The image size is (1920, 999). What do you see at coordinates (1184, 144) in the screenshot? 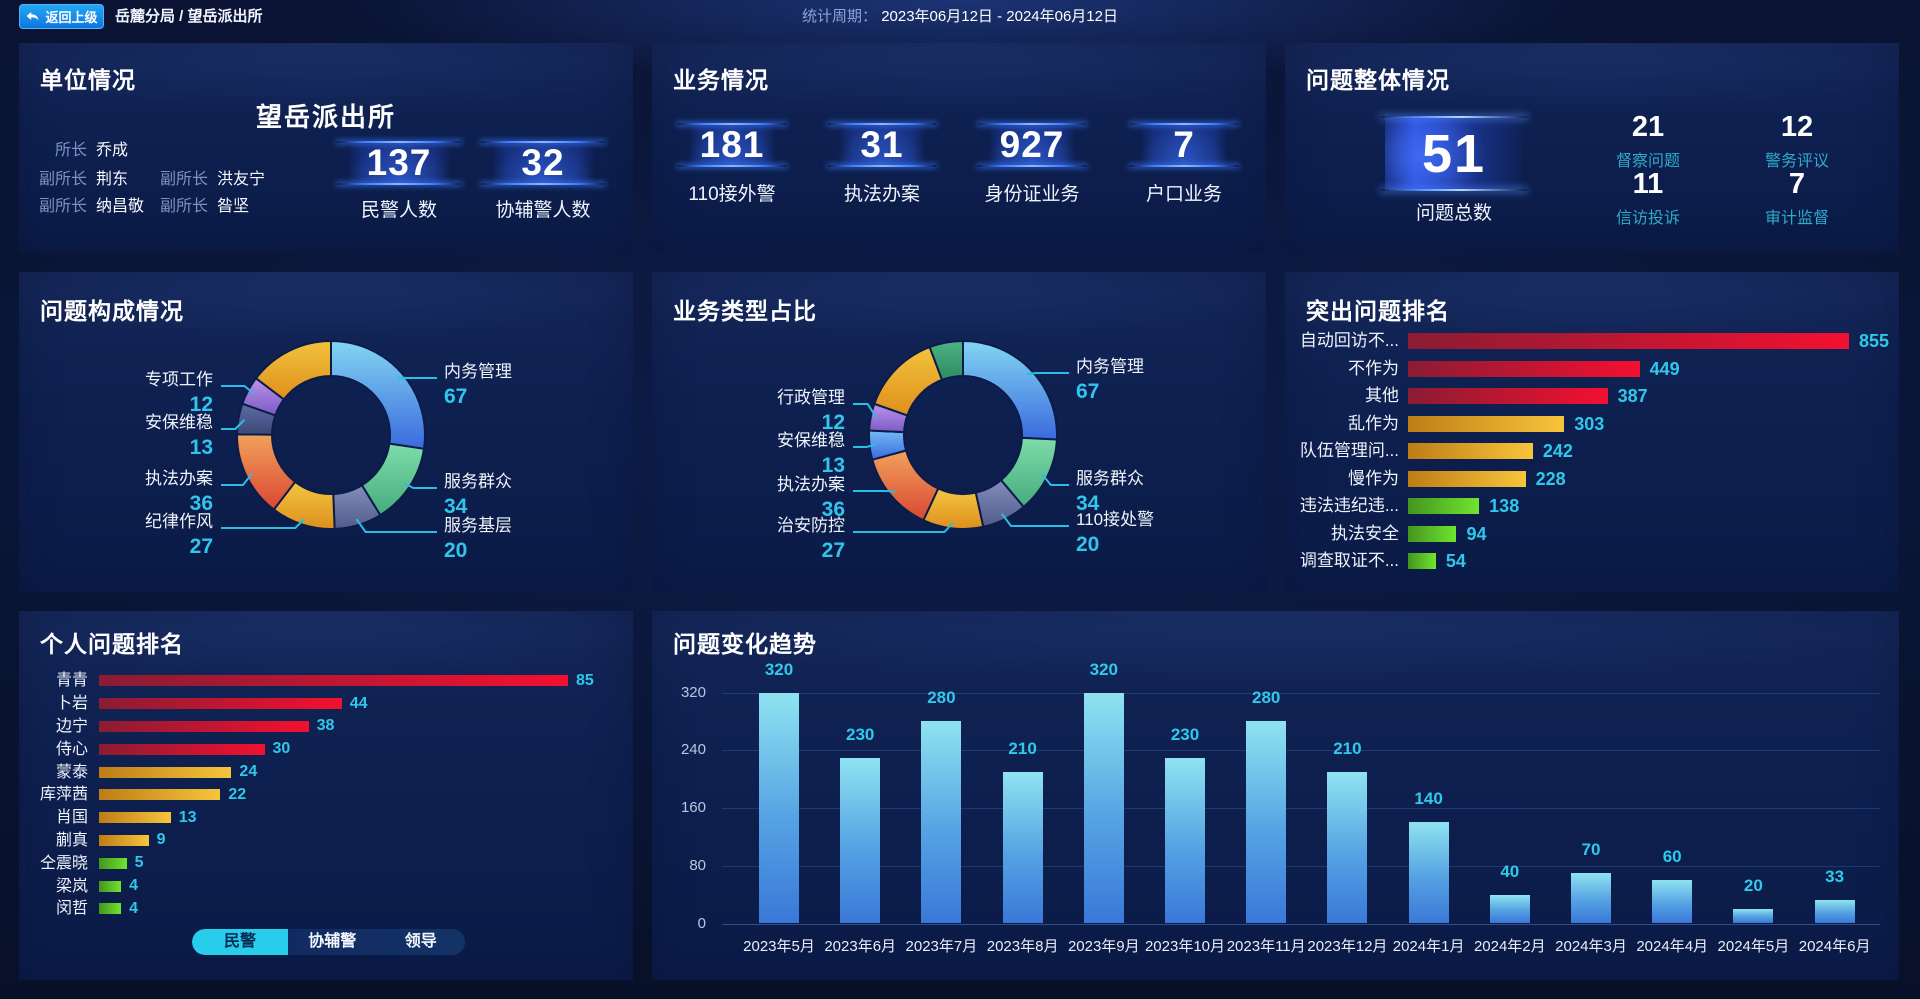
I see `stat-value: 7` at bounding box center [1184, 144].